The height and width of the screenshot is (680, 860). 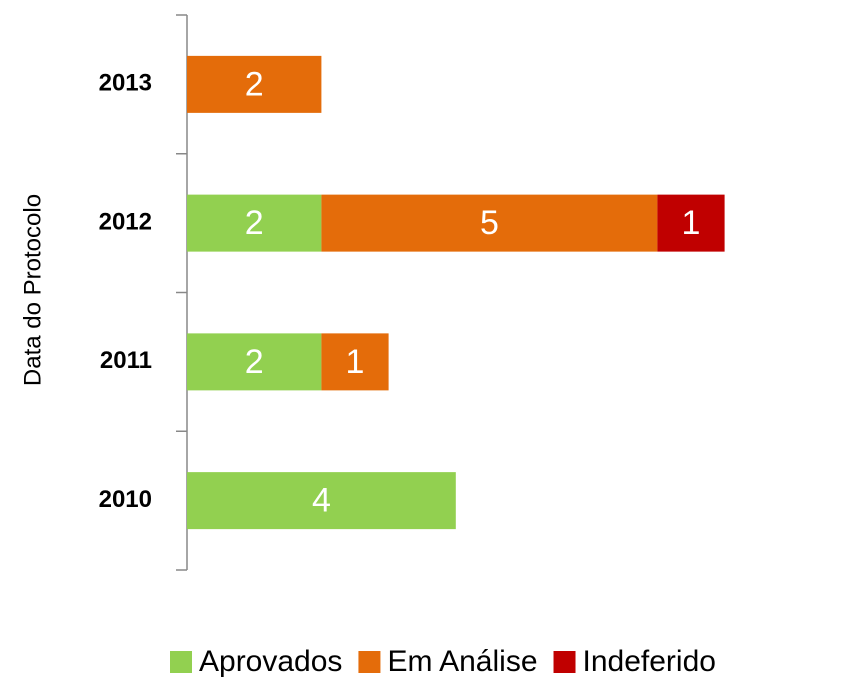 What do you see at coordinates (126, 360) in the screenshot?
I see `y-tick-label: 2011` at bounding box center [126, 360].